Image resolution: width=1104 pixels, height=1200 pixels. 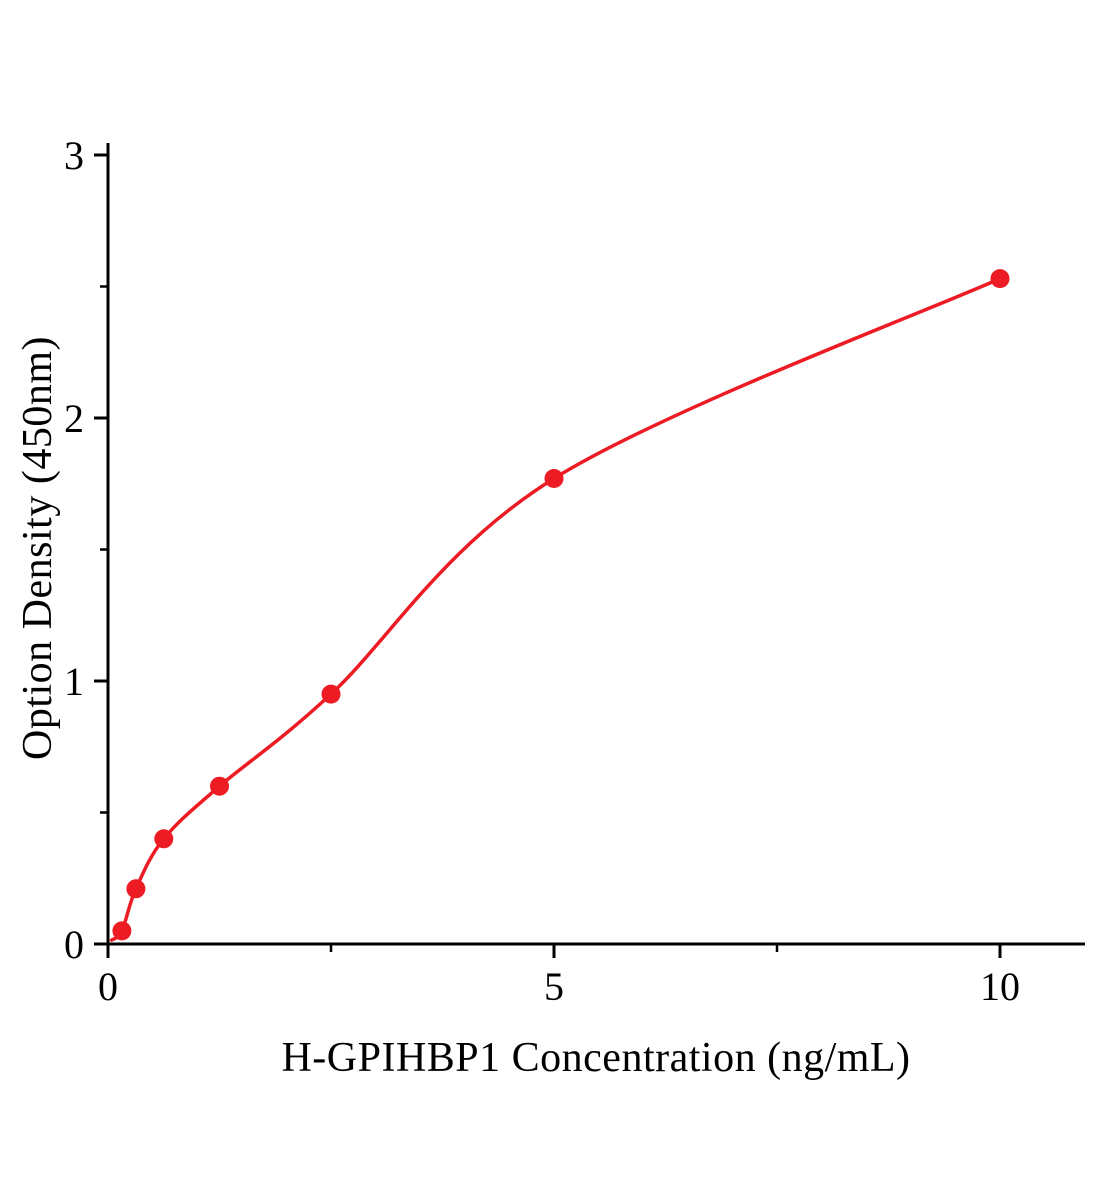 I want to click on y-tick-label: 2, so click(x=74, y=418).